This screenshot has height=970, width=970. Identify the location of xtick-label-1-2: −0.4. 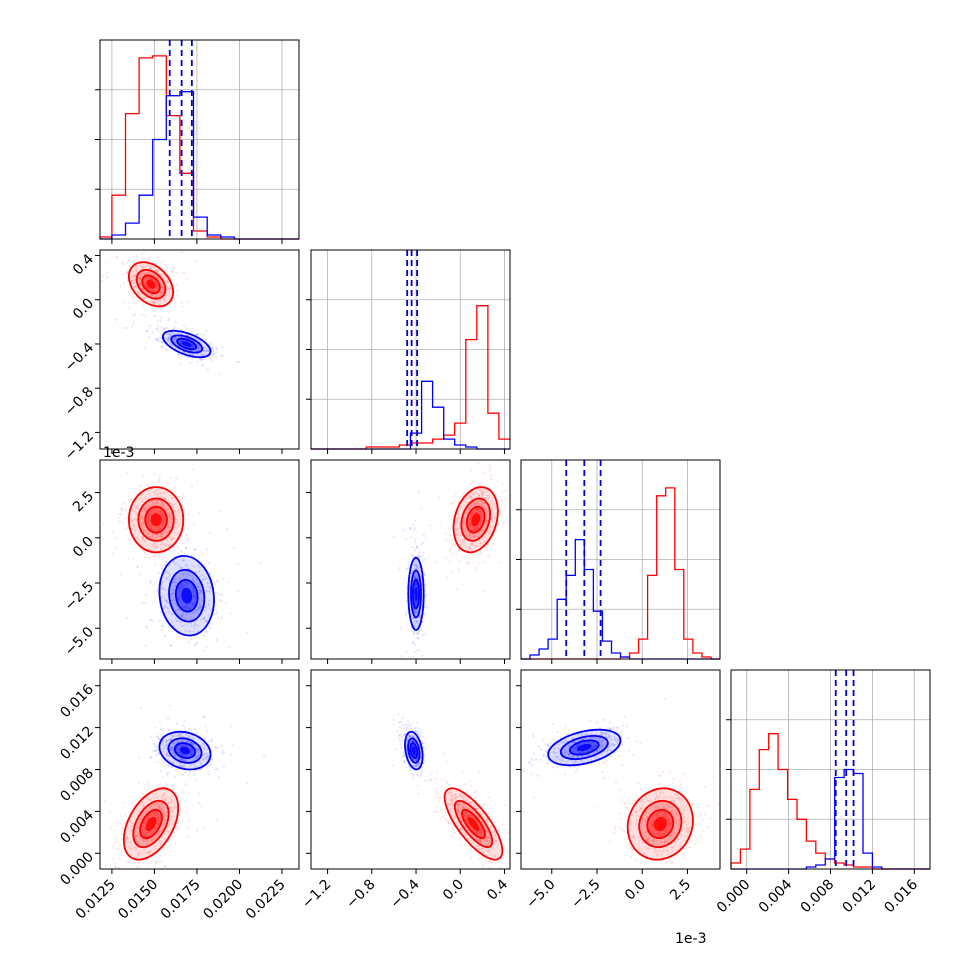
(405, 893).